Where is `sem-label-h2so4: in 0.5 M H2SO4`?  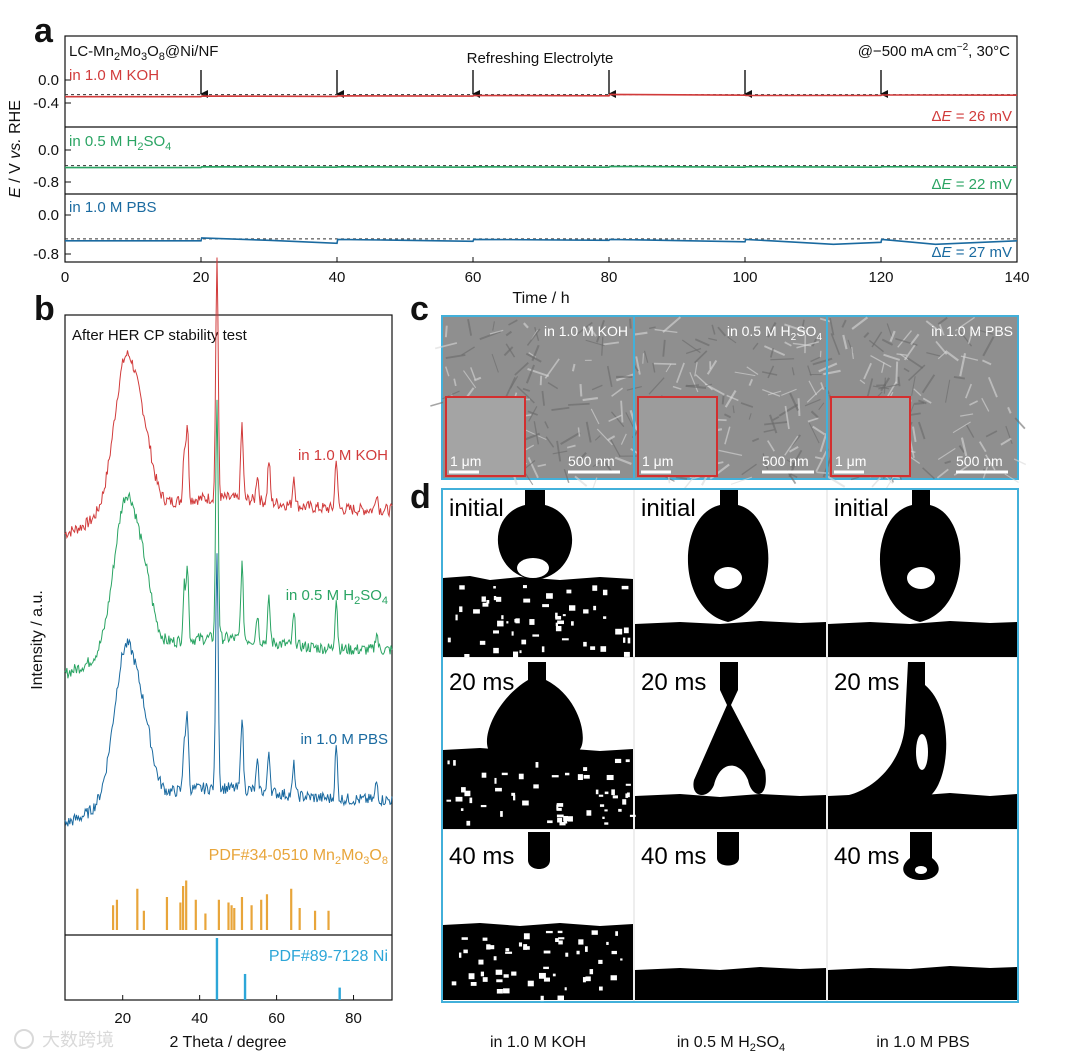 sem-label-h2so4: in 0.5 M H2SO4 is located at coordinates (775, 333).